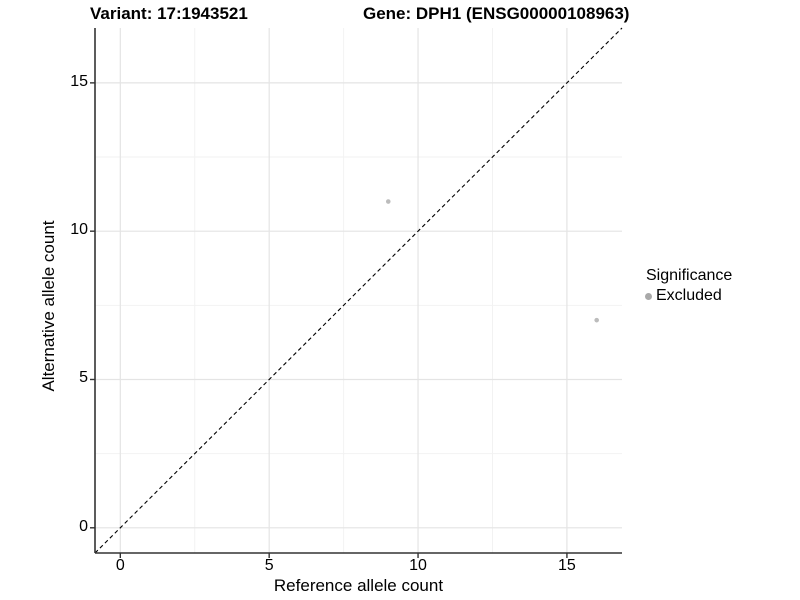  Describe the element at coordinates (358, 585) in the screenshot. I see `x-axis-title: Reference allele count` at that location.